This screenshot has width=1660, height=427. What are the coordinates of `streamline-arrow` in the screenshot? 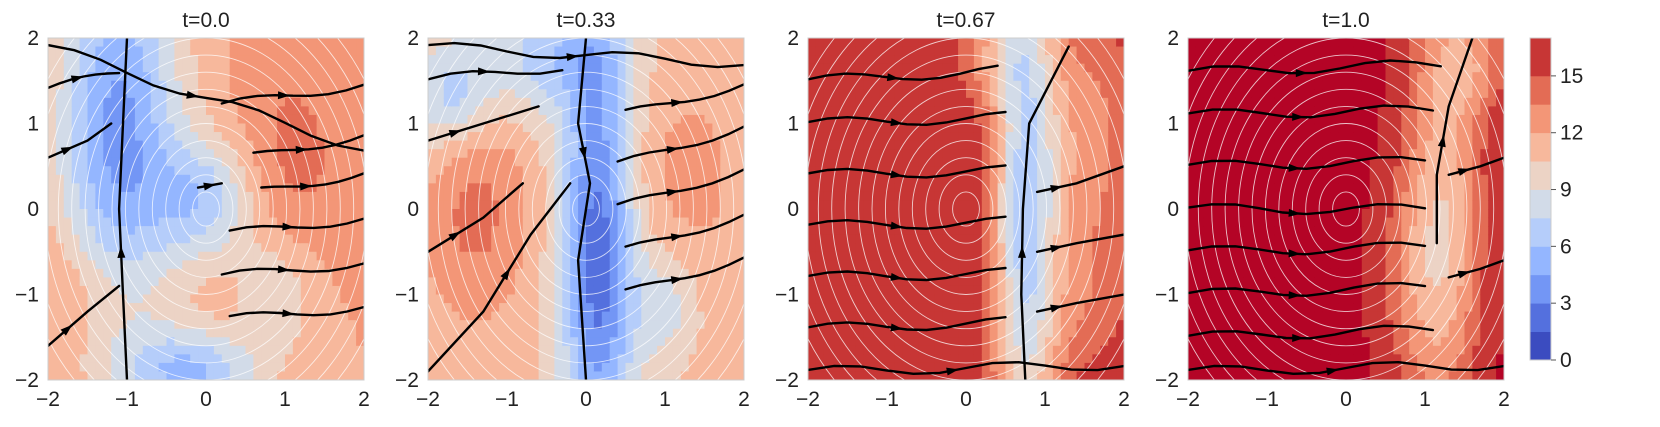 It's located at (283, 269).